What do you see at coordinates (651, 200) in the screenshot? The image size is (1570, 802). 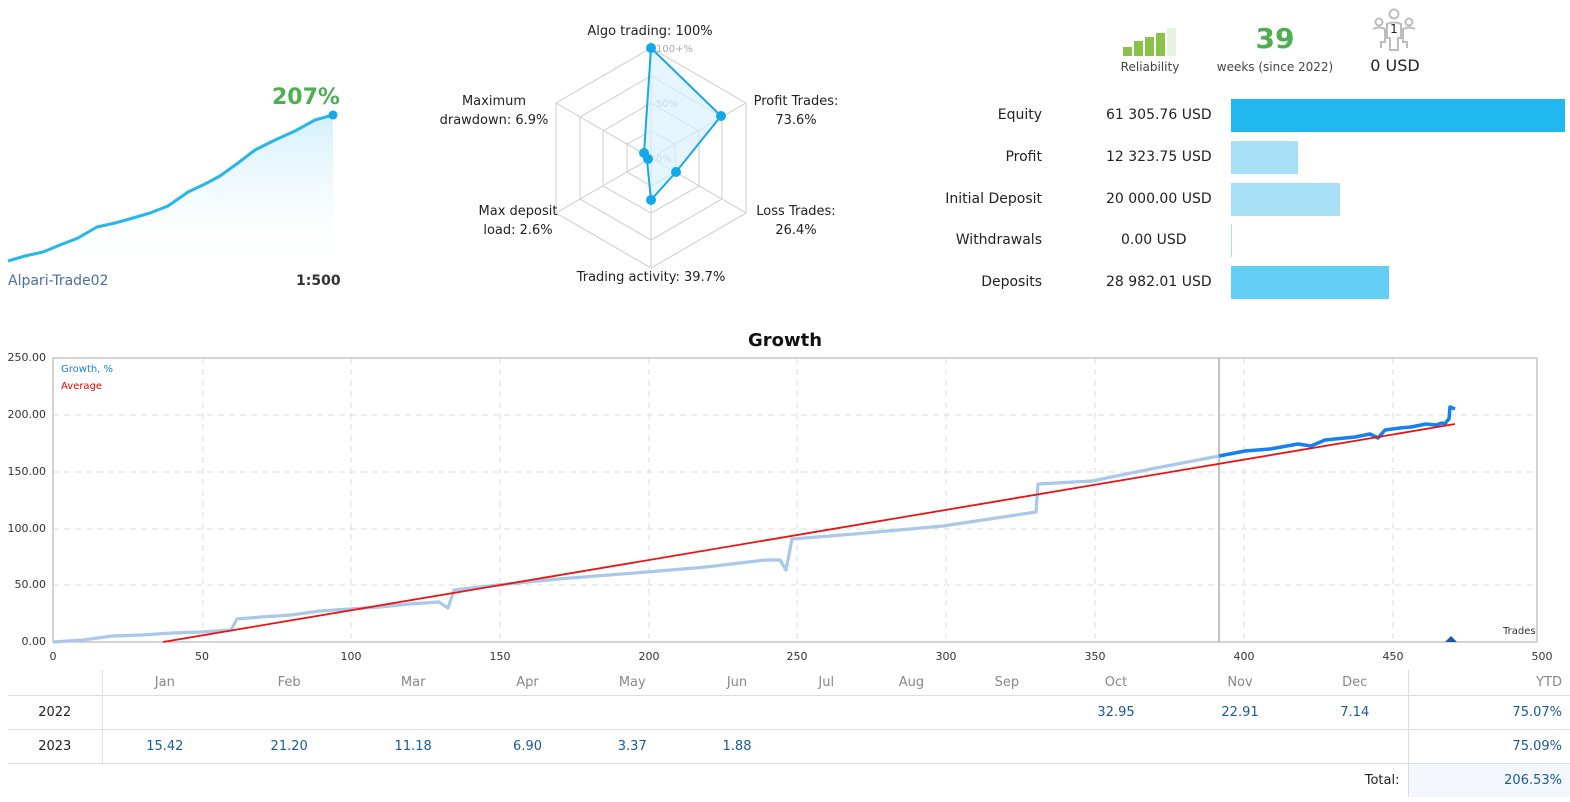 I see `radar-point-activity` at bounding box center [651, 200].